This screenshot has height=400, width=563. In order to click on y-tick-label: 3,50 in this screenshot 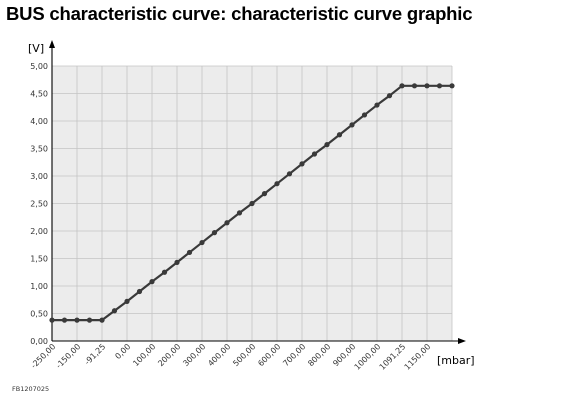, I will do `click(39, 149)`.